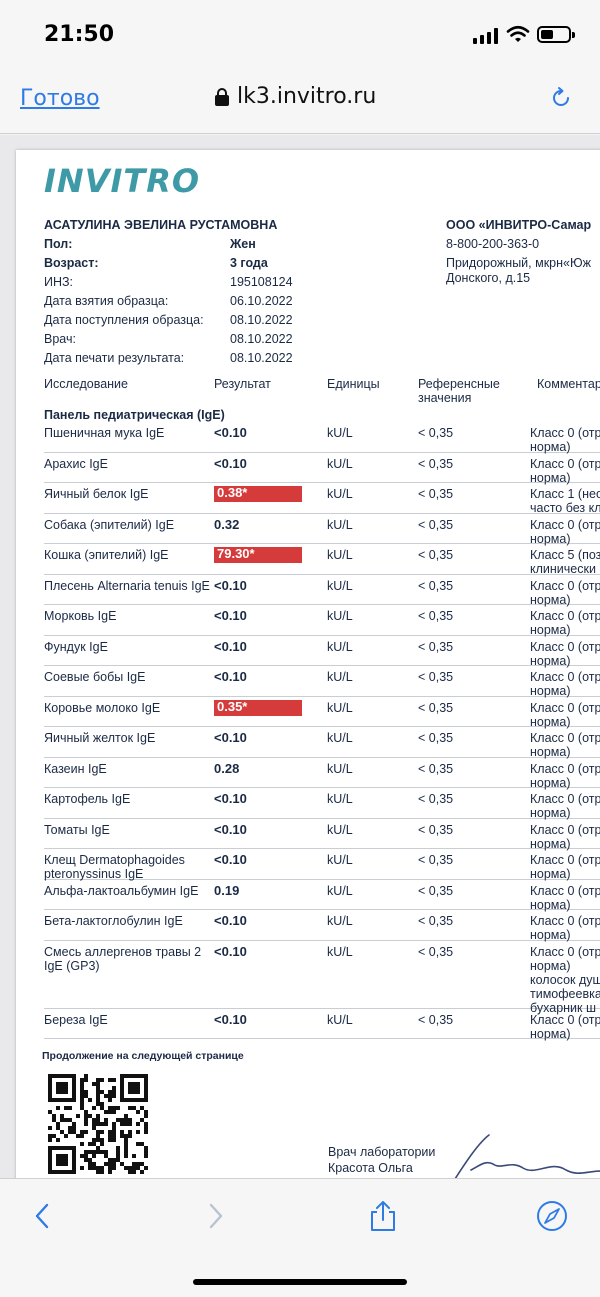  I want to click on info-label: Врач:, so click(60, 339).